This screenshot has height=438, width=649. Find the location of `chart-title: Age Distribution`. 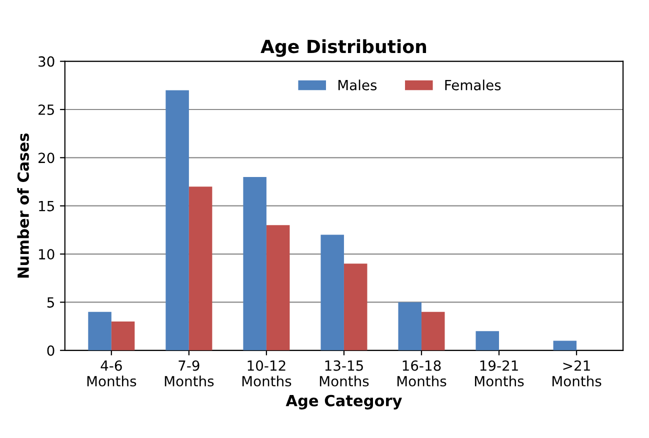

chart-title: Age Distribution is located at coordinates (343, 48).